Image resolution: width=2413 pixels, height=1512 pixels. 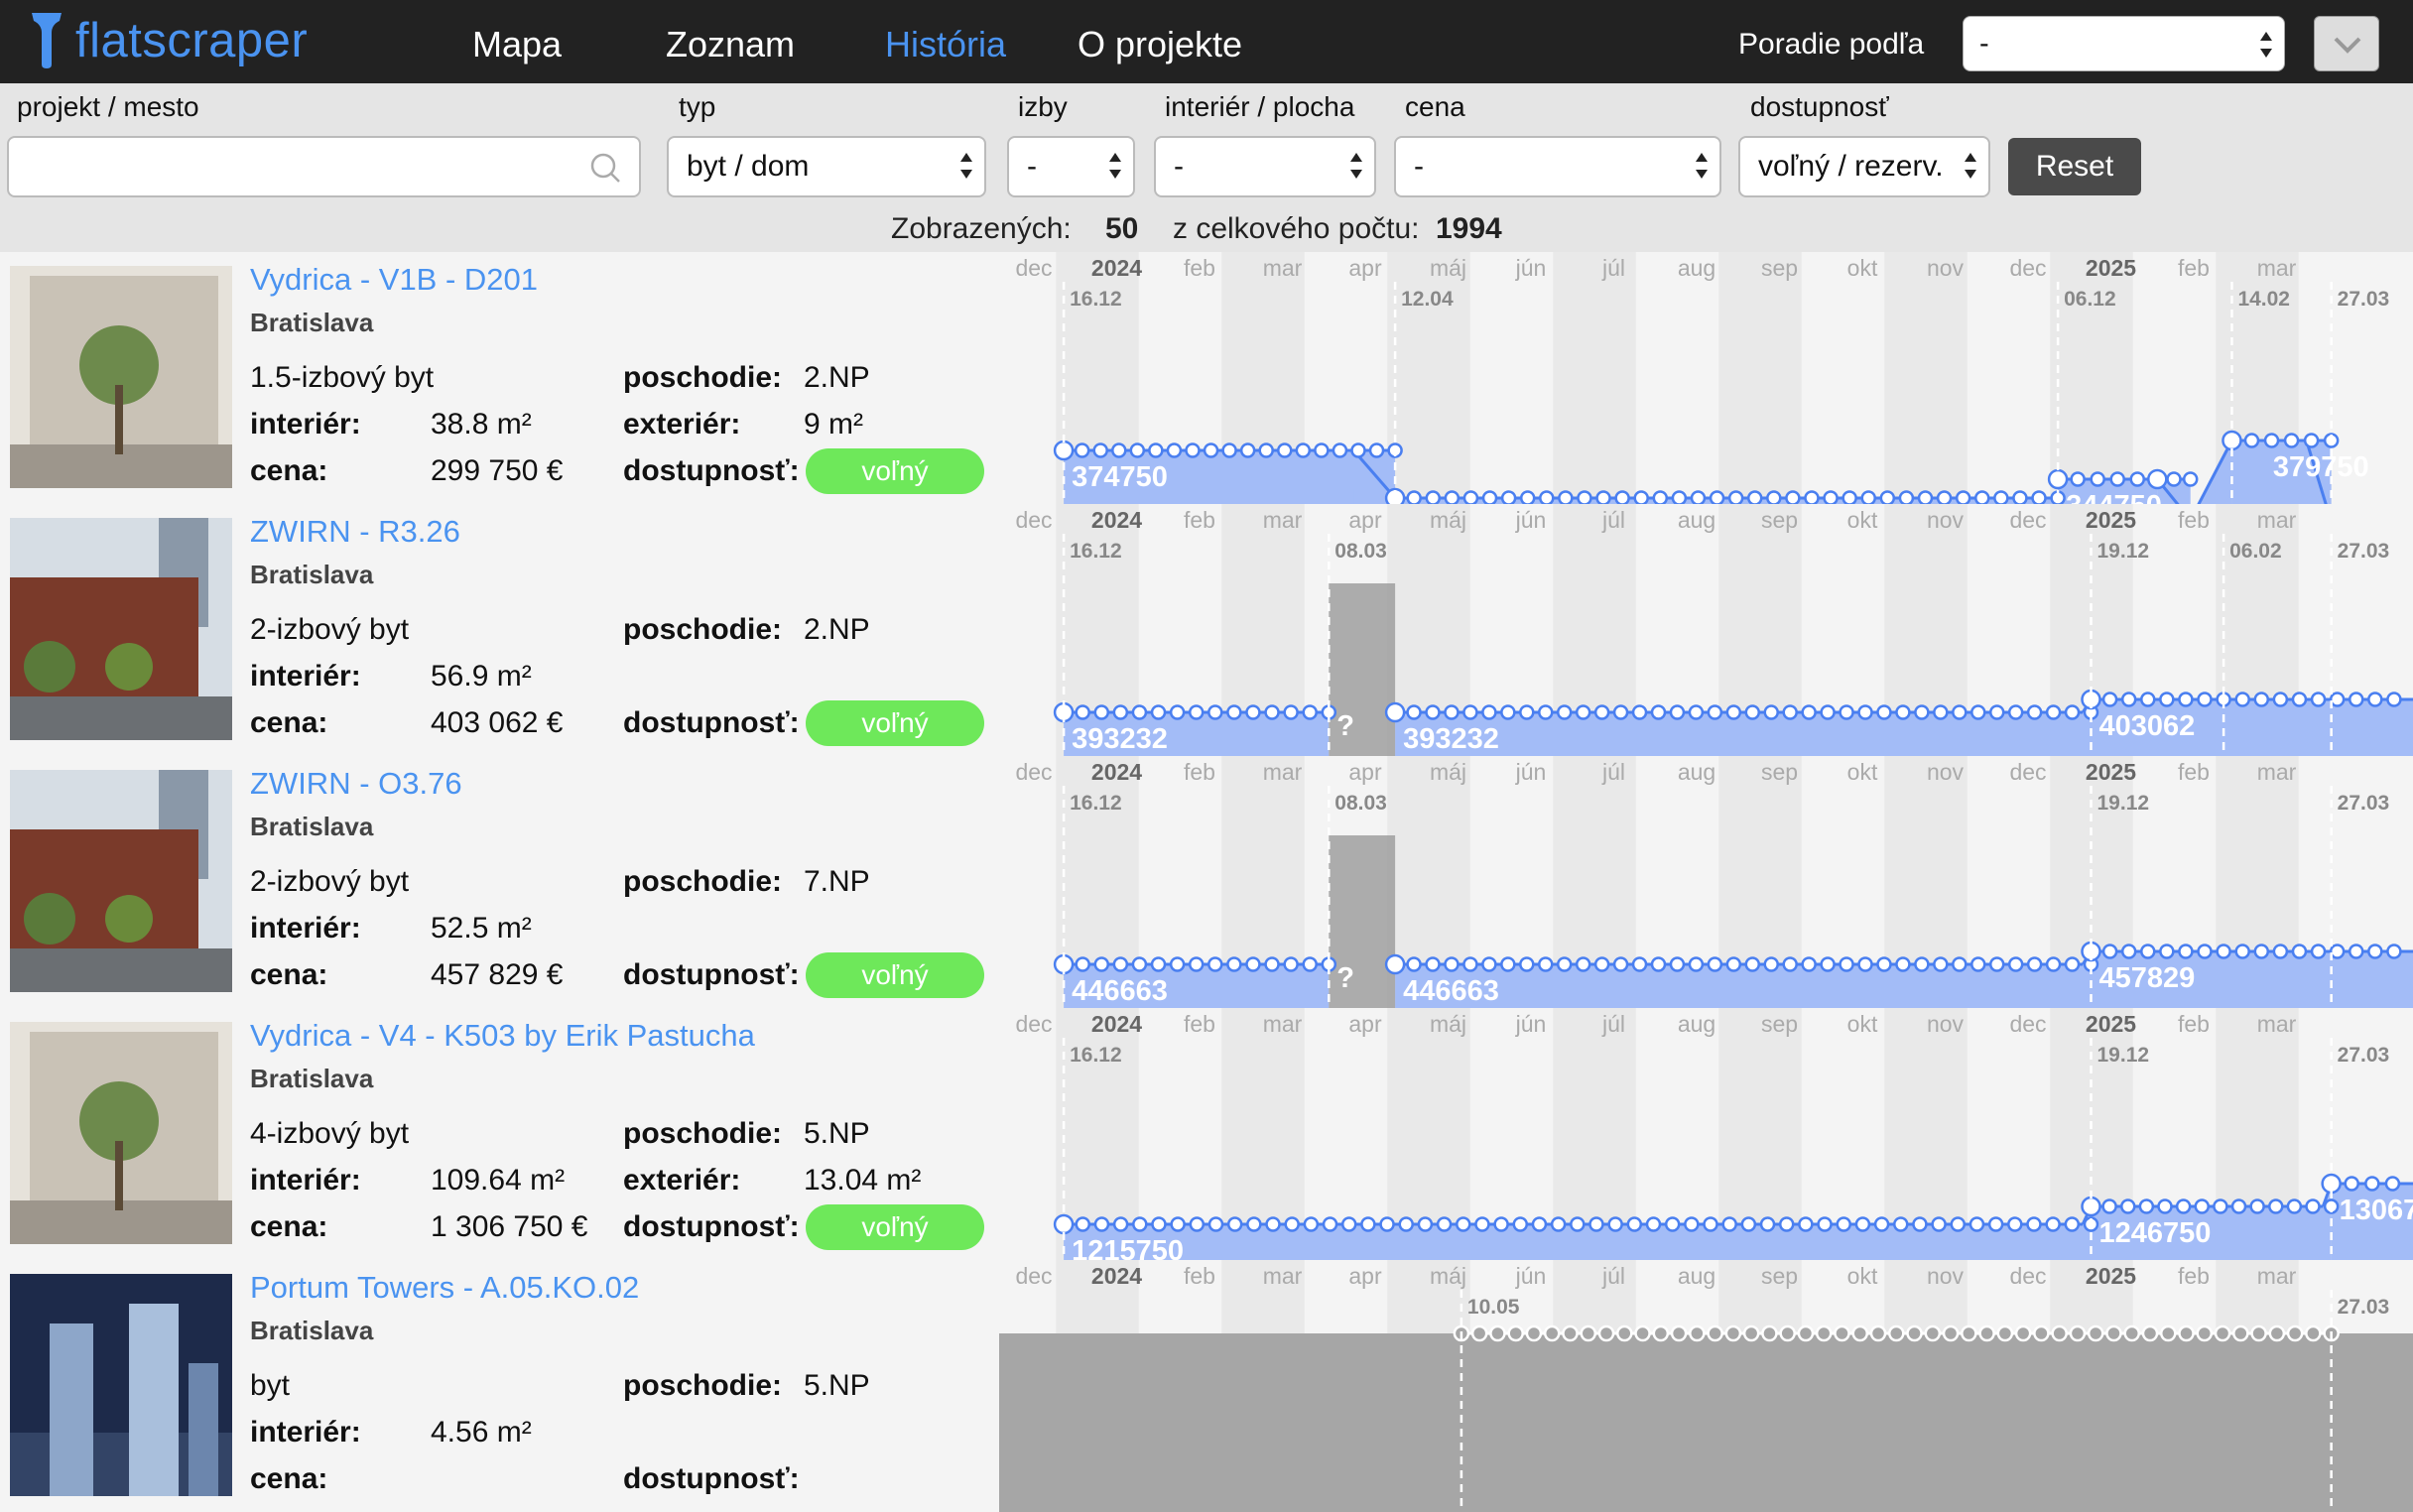 I want to click on project-search-input, so click(x=324, y=166).